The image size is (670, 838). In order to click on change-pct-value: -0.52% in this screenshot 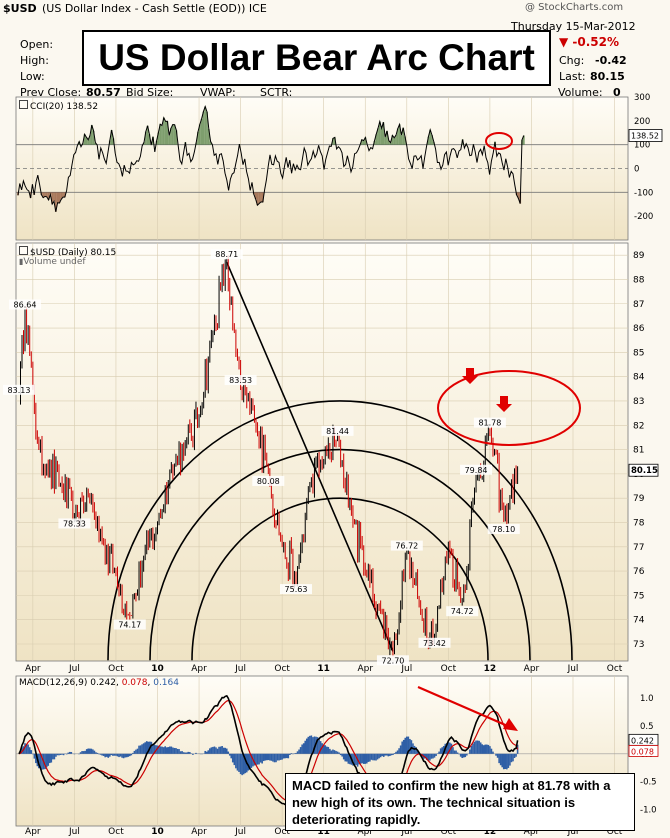, I will do `click(596, 42)`.